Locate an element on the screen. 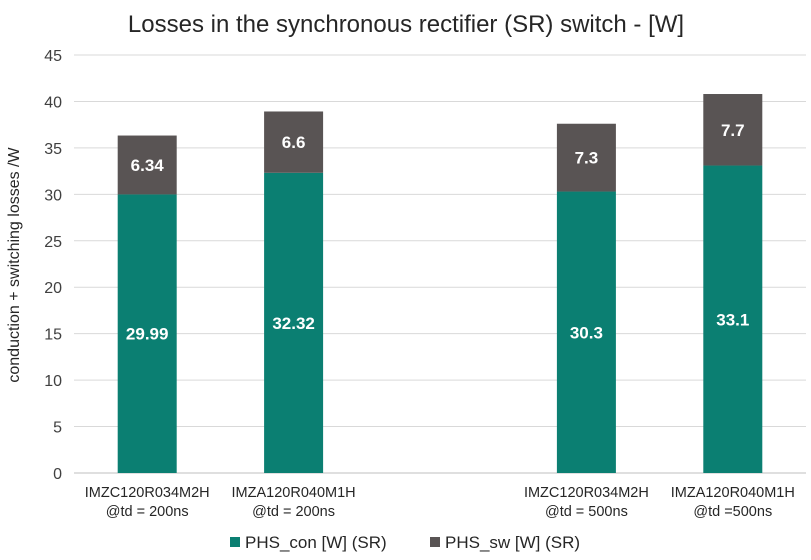  data-label: 6.6 is located at coordinates (294, 142).